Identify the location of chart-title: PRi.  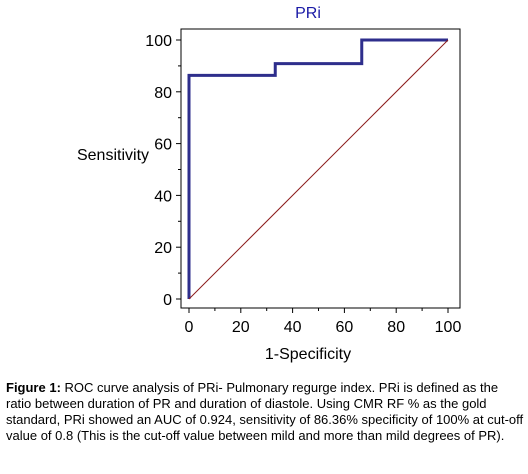
(308, 13).